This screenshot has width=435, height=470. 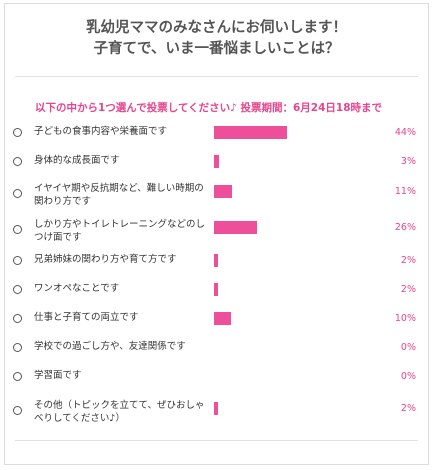 What do you see at coordinates (110, 346) in the screenshot?
I see `poll-option-label: 学校での過ごし方や、友達関係です` at bounding box center [110, 346].